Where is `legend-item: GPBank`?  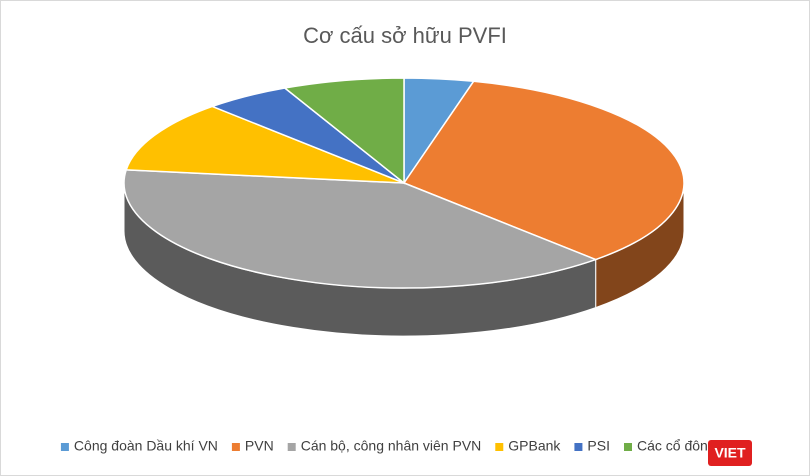 legend-item: GPBank is located at coordinates (528, 446).